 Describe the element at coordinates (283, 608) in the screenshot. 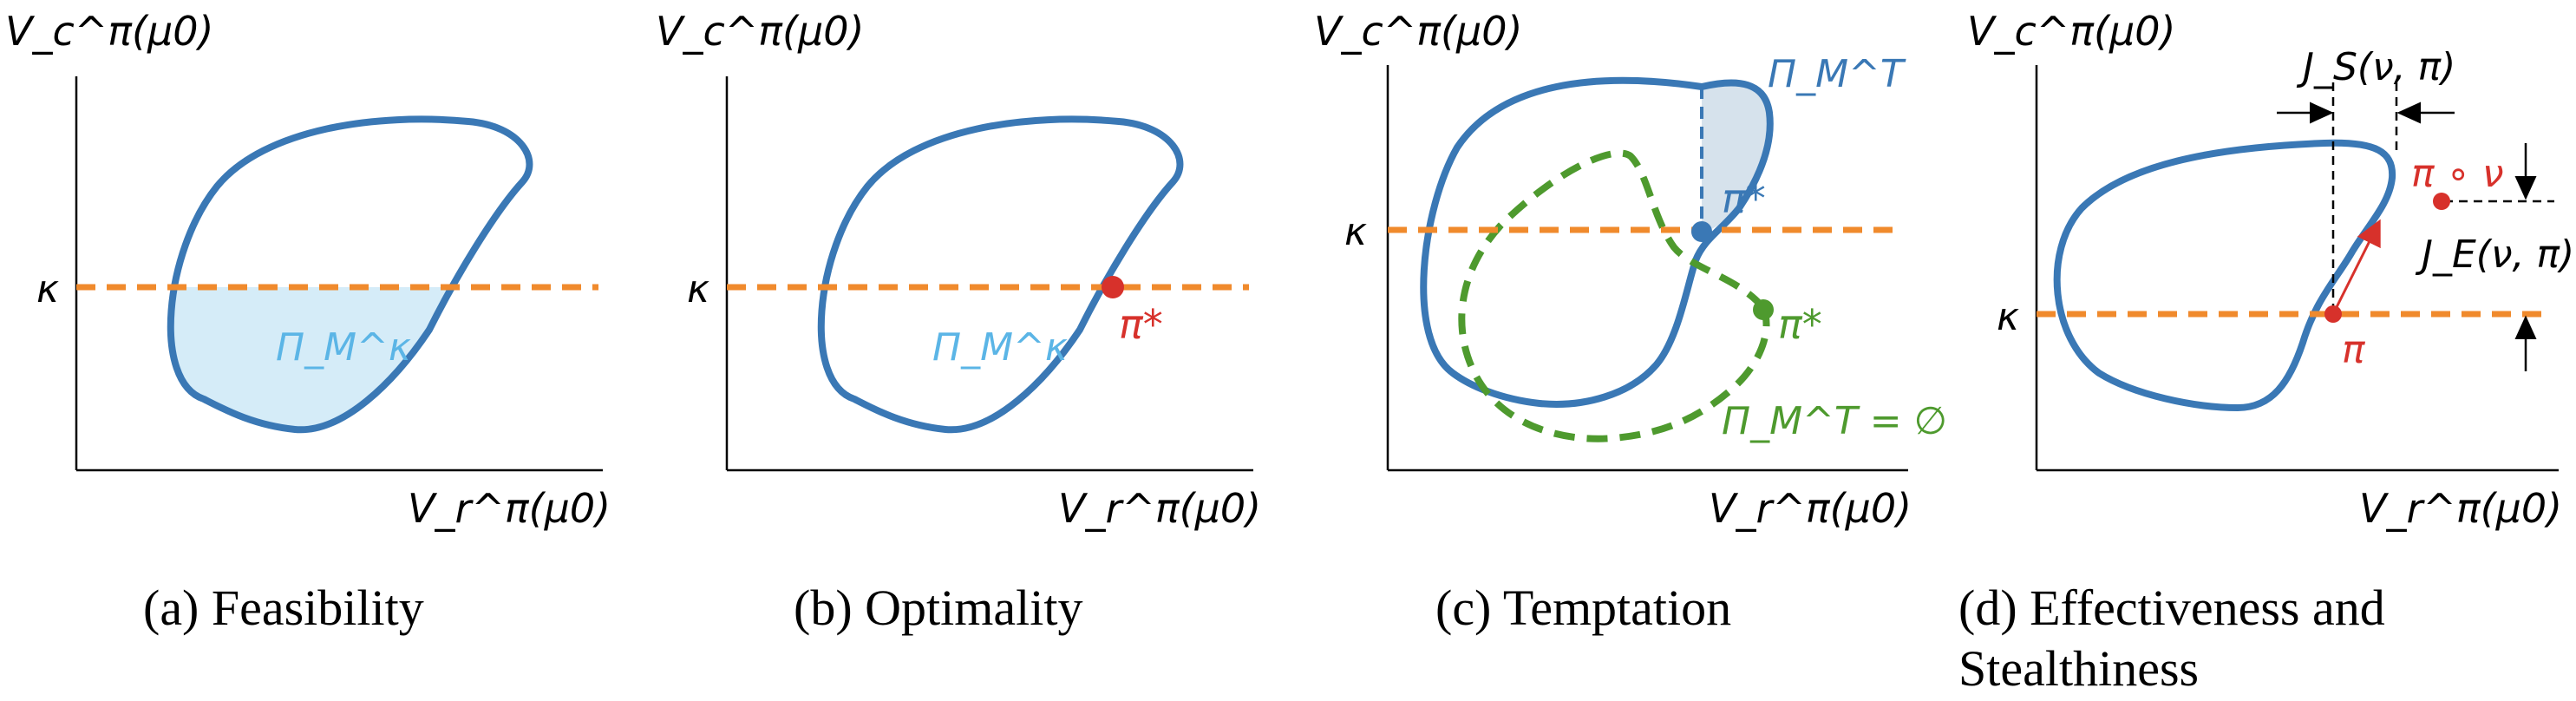

I see `caption: (a) Feasibility` at that location.